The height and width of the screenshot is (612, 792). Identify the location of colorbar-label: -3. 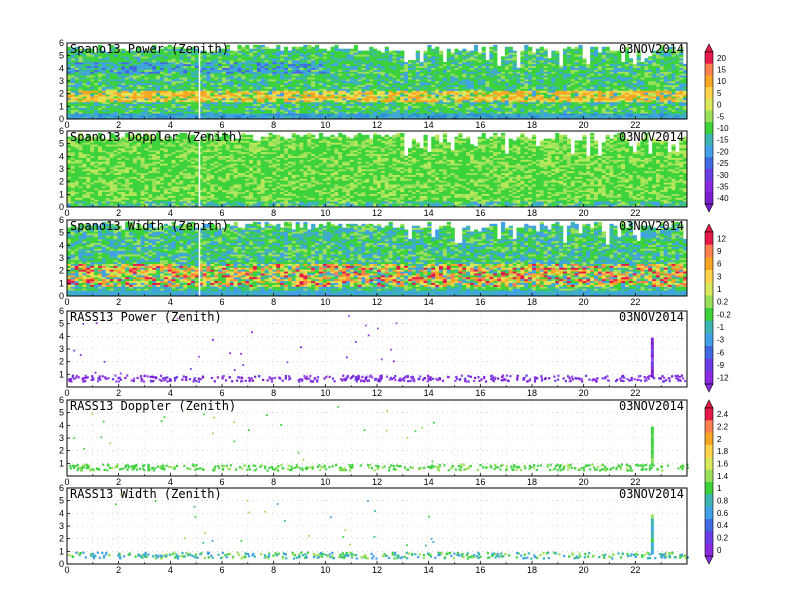
(721, 340).